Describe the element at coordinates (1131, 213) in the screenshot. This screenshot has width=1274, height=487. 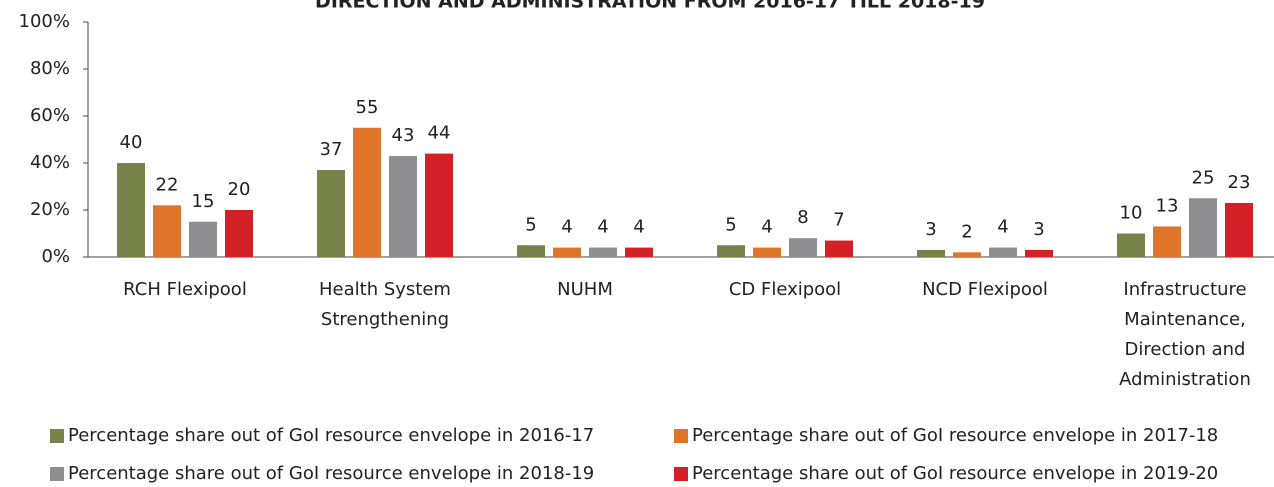
I see `data-label: 10` at that location.